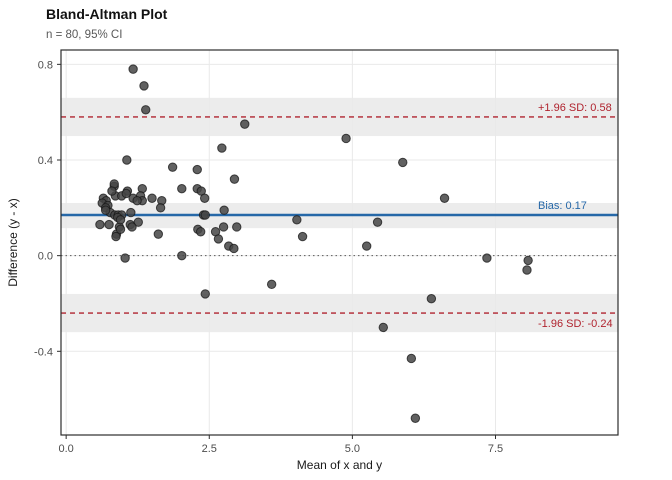 Image resolution: width=672 pixels, height=480 pixels. Describe the element at coordinates (107, 14) in the screenshot. I see `plot-title: Bland-Altman Plot` at that location.